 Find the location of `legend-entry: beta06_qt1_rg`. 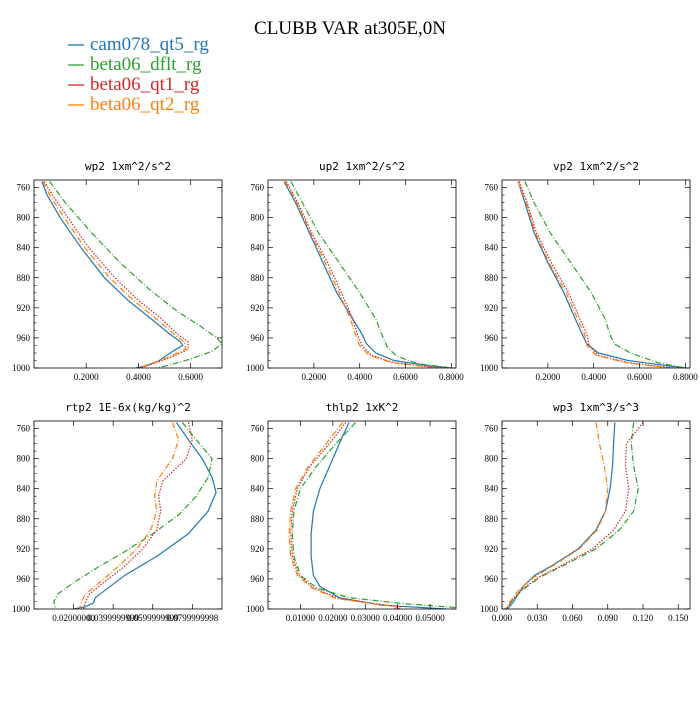

legend-entry: beta06_qt1_rg is located at coordinates (134, 84).